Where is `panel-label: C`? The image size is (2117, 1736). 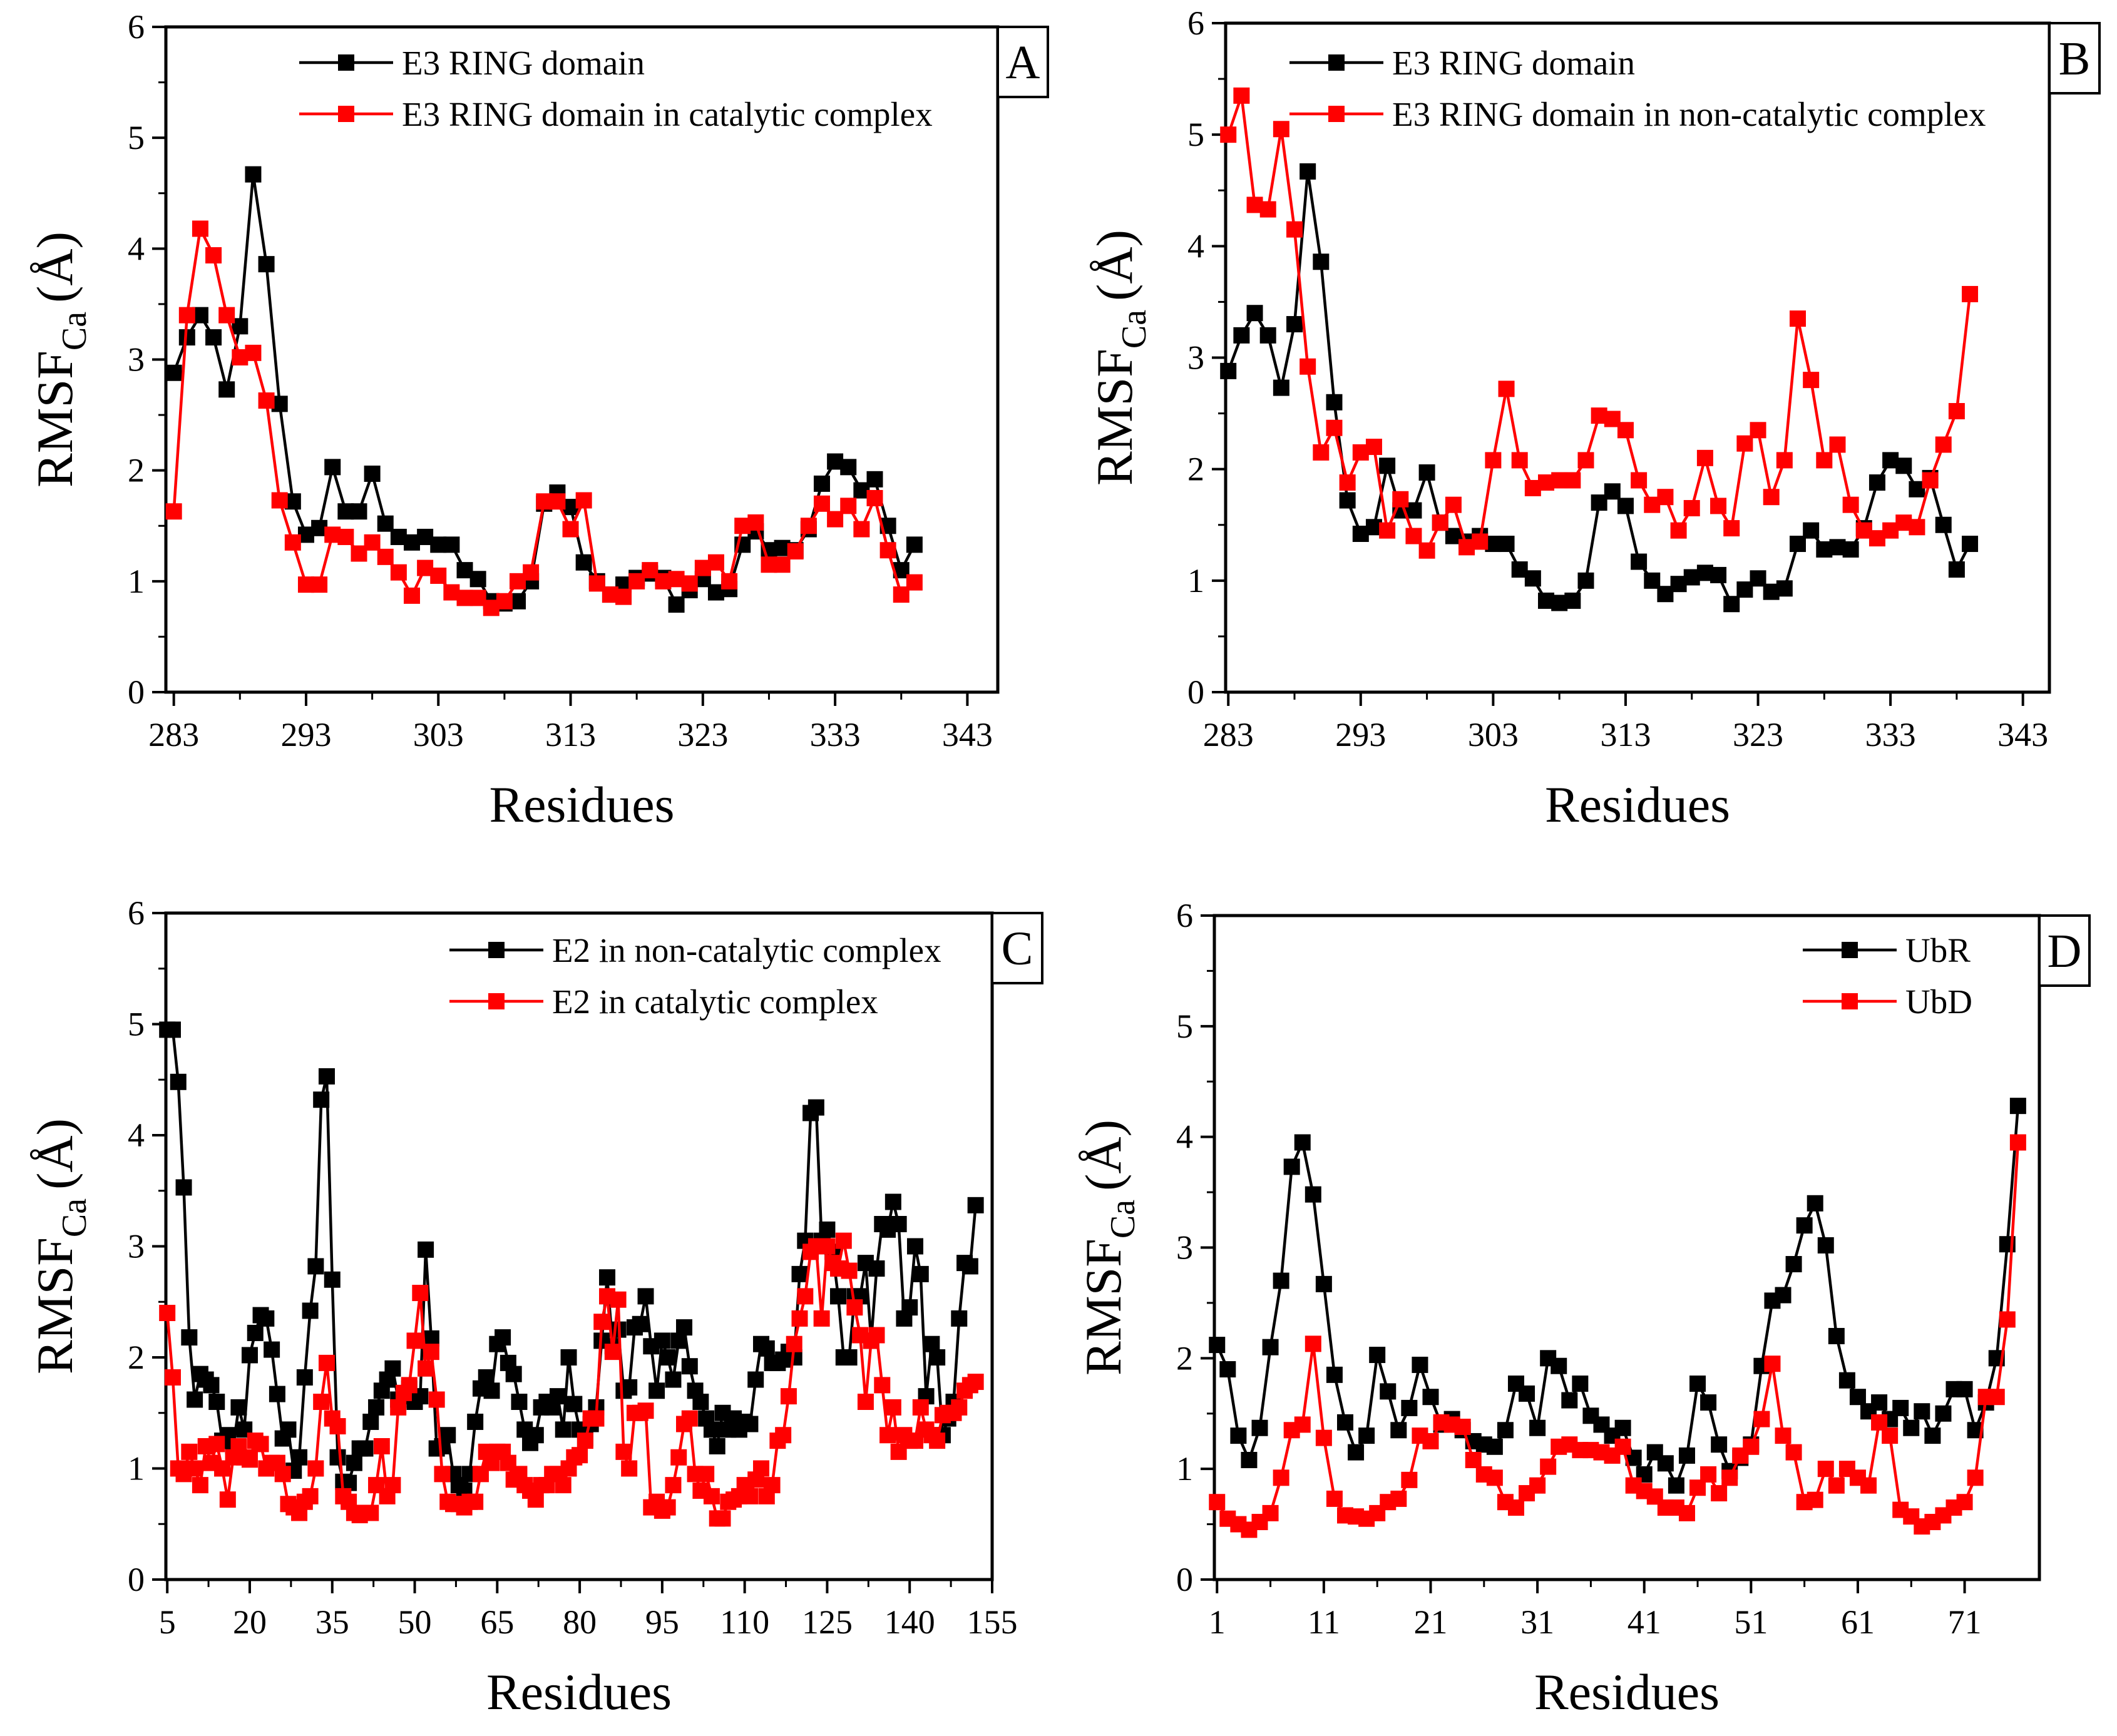 panel-label: C is located at coordinates (1017, 948).